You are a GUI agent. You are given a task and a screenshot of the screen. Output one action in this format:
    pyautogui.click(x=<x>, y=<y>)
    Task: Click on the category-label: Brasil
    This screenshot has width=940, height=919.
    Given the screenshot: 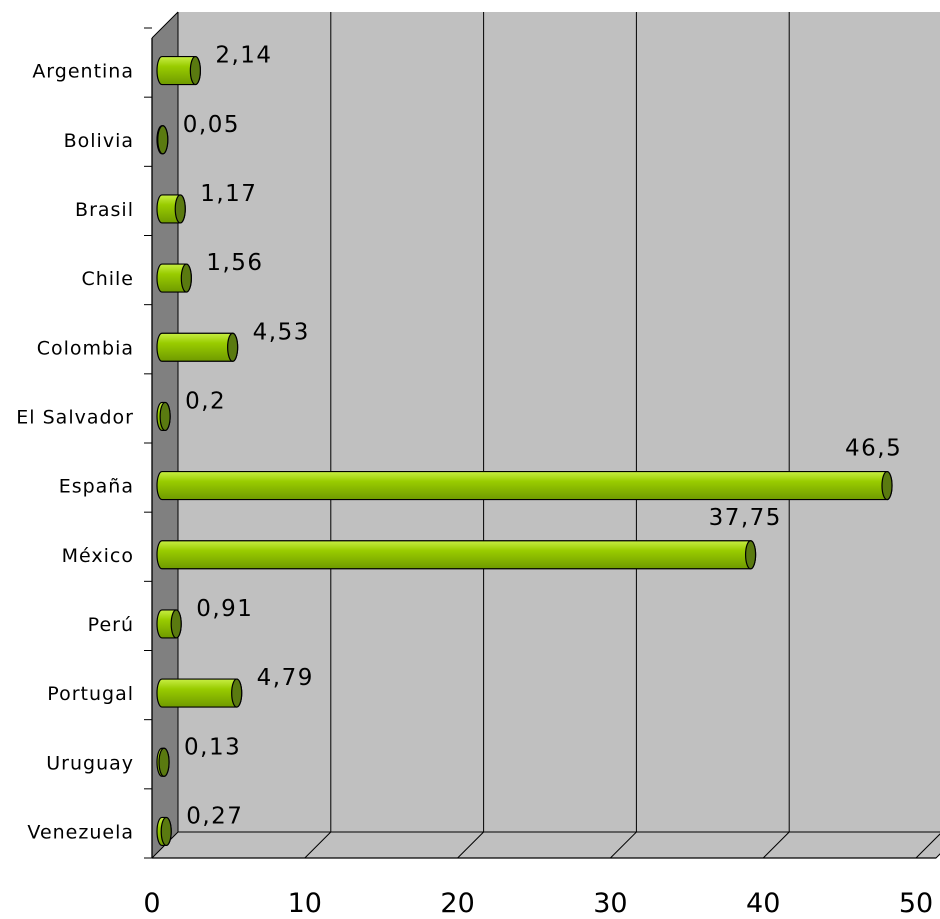 What is the action you would take?
    pyautogui.click(x=104, y=210)
    